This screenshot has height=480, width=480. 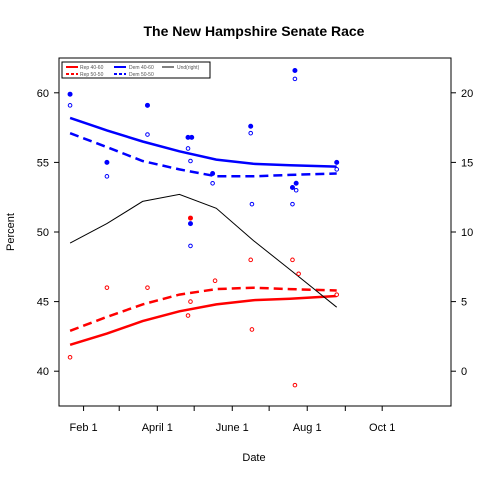 What do you see at coordinates (188, 68) in the screenshot?
I see `legend-label-und: Und(right)` at bounding box center [188, 68].